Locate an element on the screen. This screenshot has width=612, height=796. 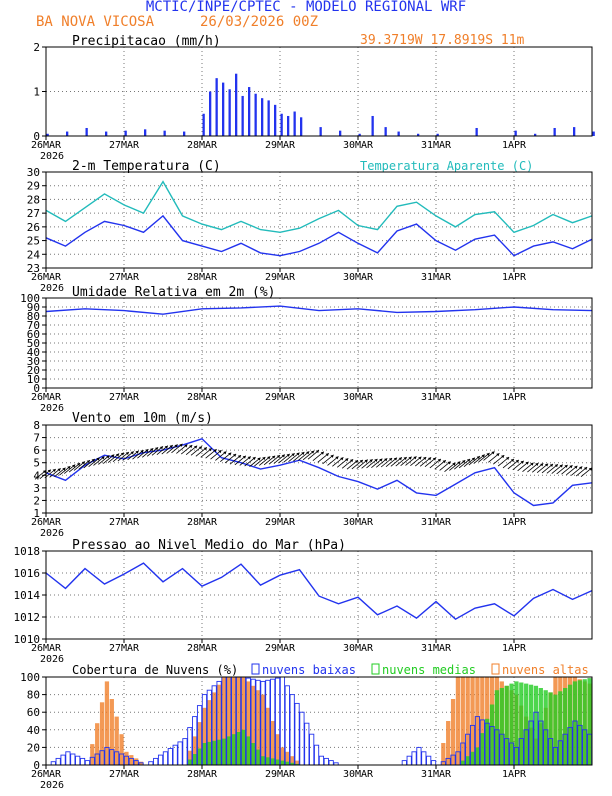
pressure-line is located at coordinates (319, 591).